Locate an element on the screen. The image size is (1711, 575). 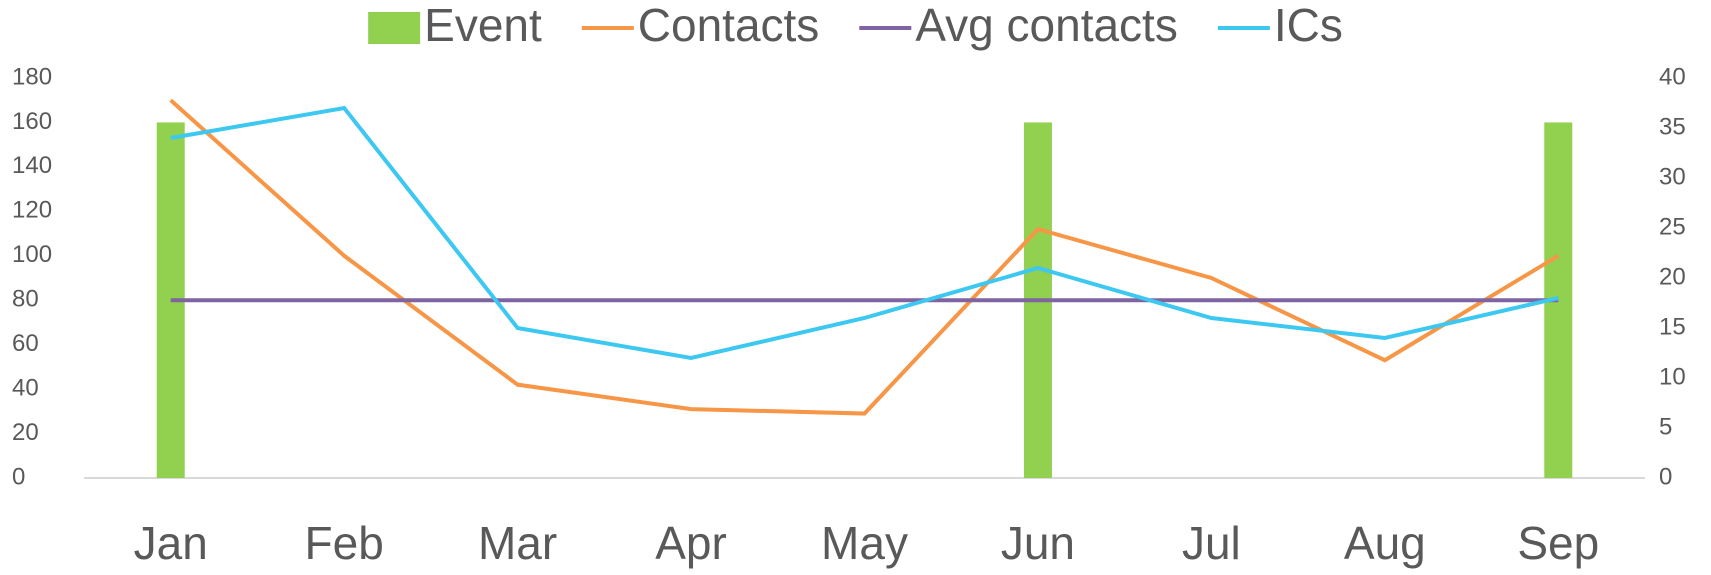
y-tick-label: 140 is located at coordinates (32, 165).